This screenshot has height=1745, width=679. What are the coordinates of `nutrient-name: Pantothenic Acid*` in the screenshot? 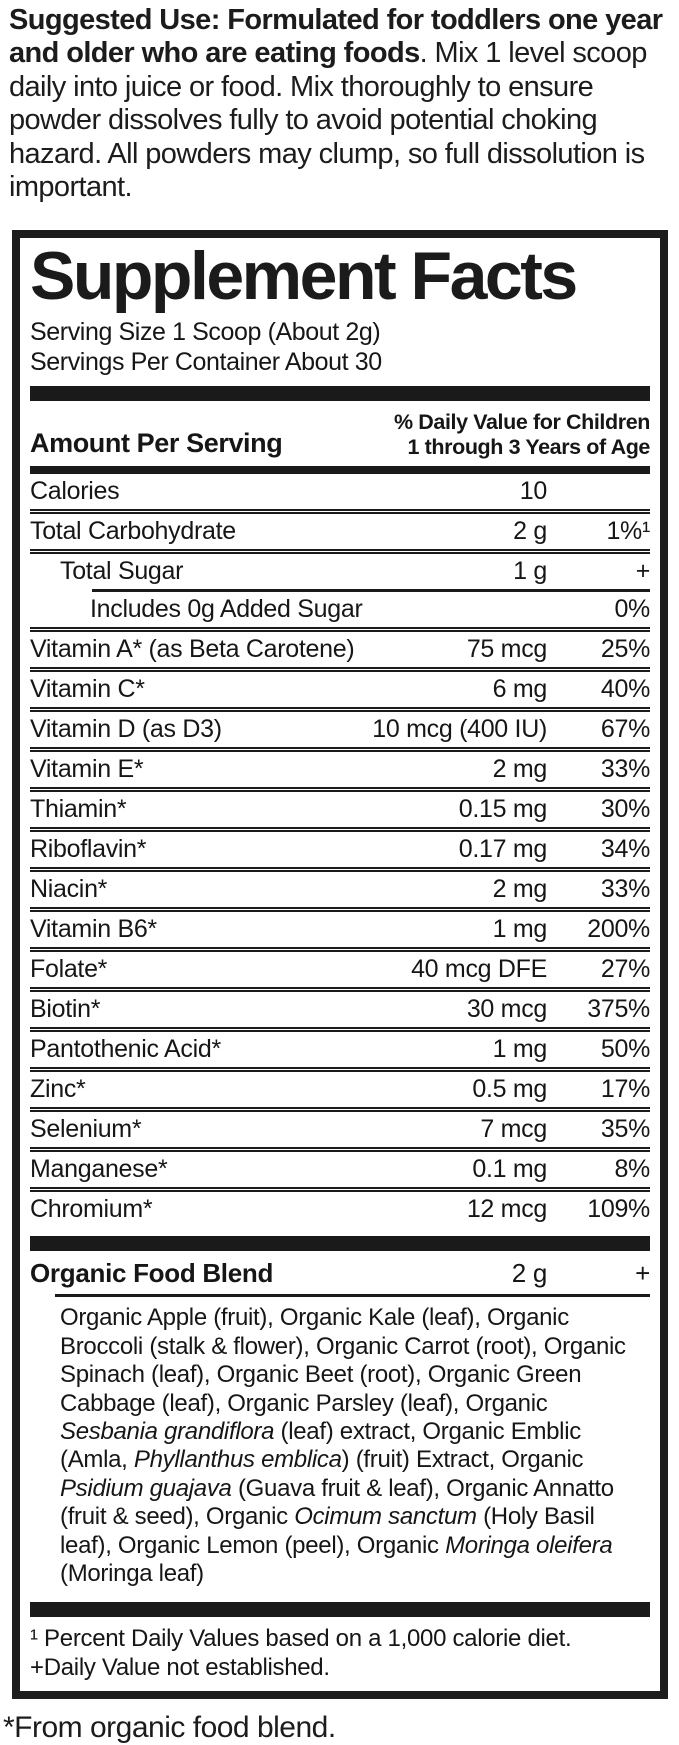 It's located at (125, 1049).